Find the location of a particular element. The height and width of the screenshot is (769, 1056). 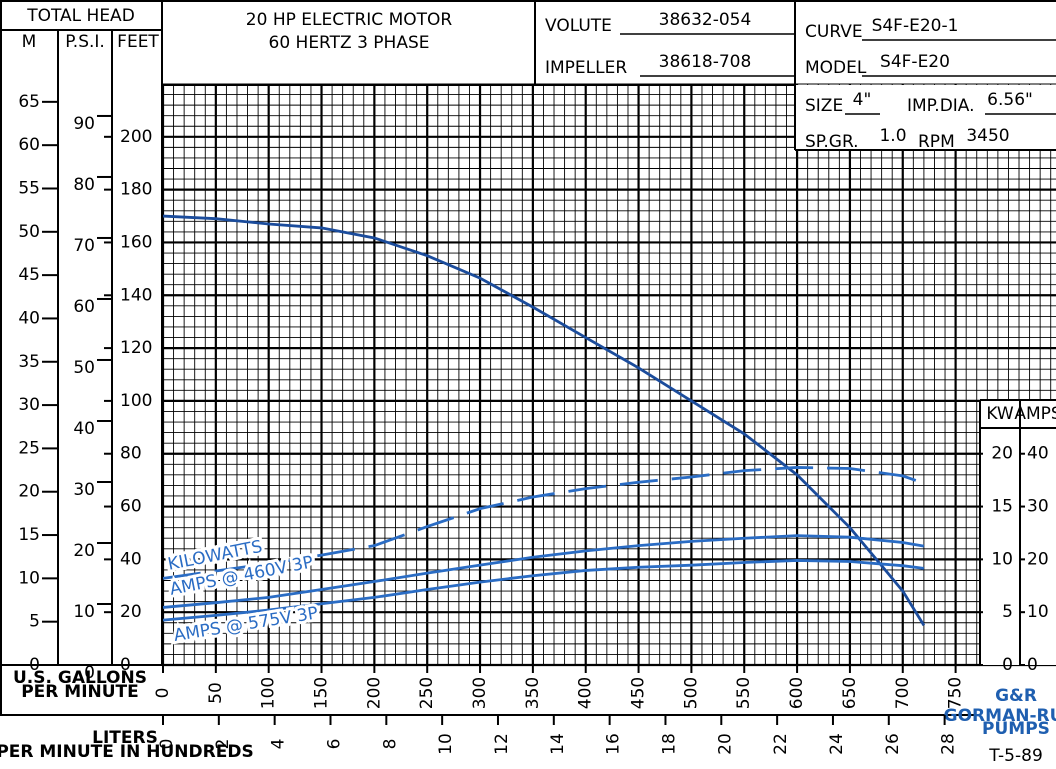

x-tick-label: 750 is located at coordinates (956, 693).